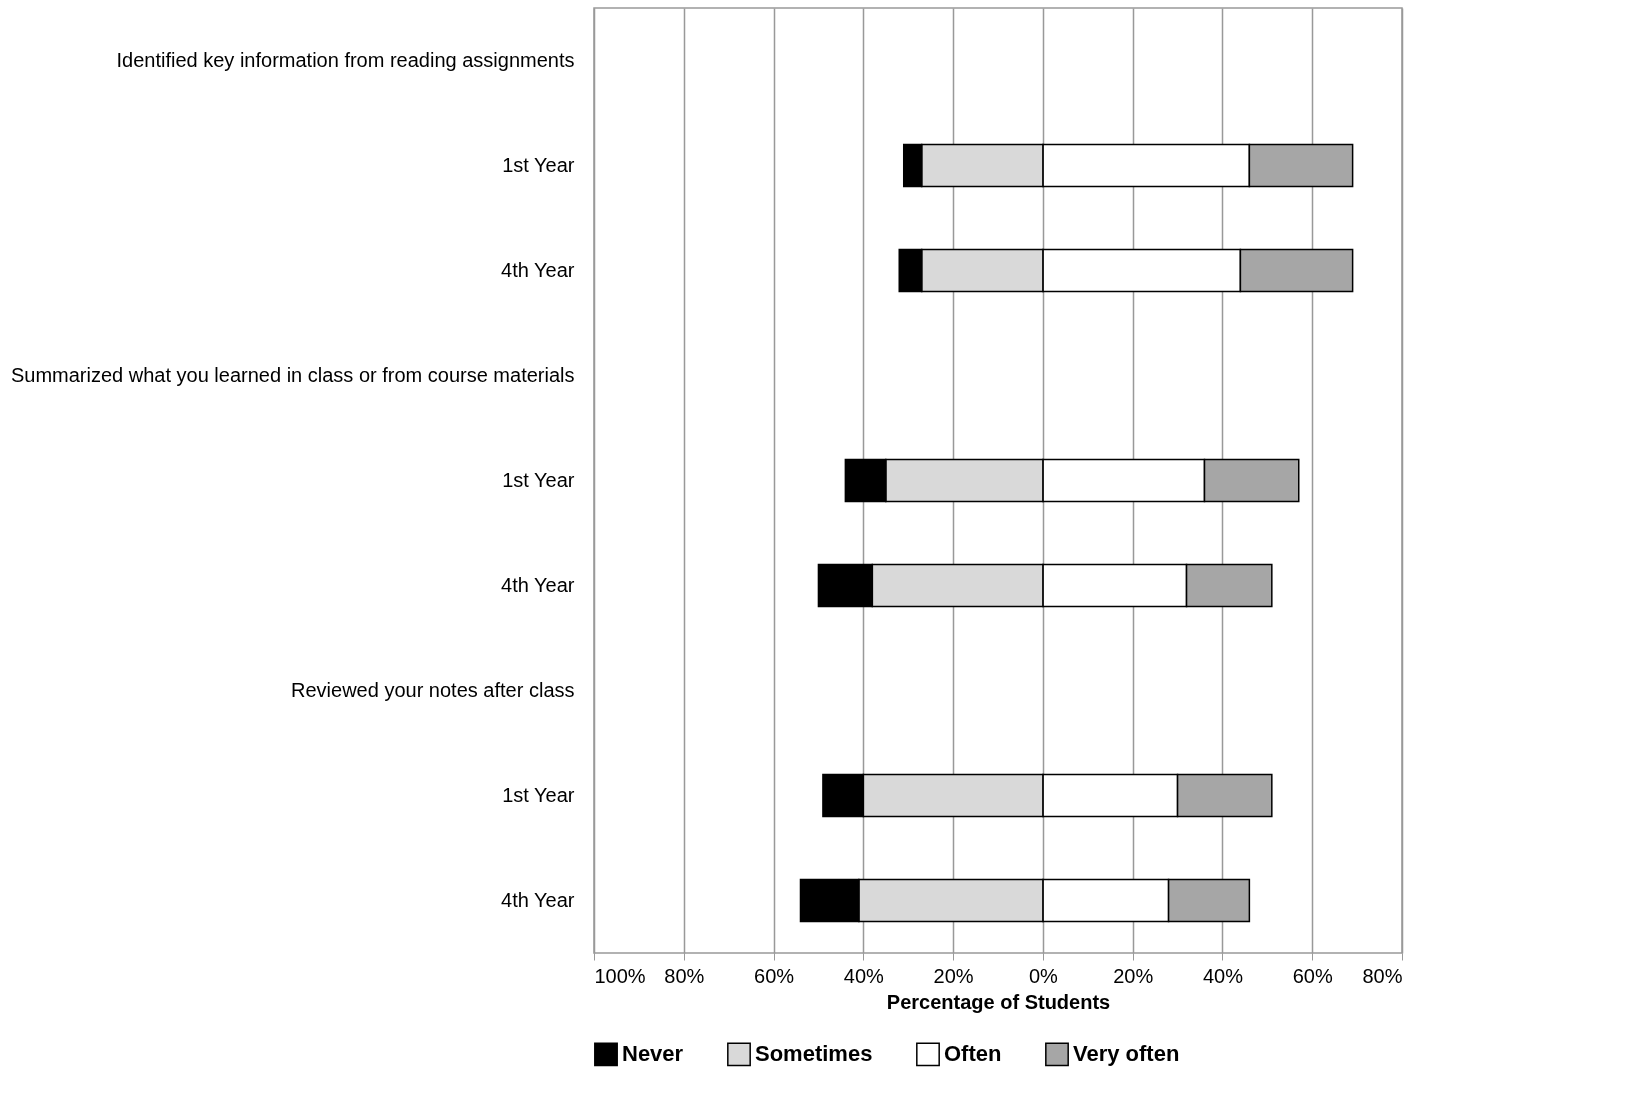  I want to click on x-tick-label: 0%, so click(1043, 975).